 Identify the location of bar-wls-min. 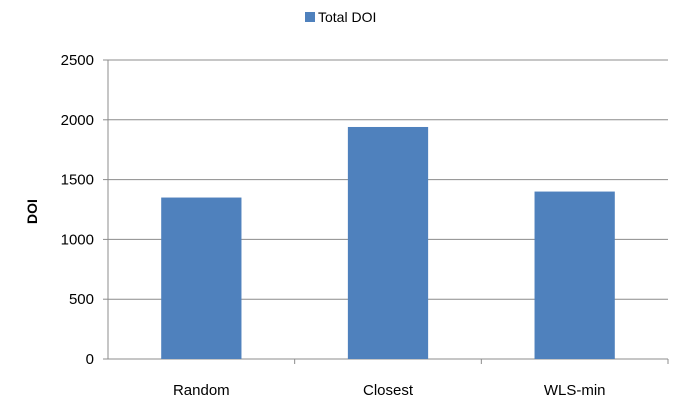
(574, 275).